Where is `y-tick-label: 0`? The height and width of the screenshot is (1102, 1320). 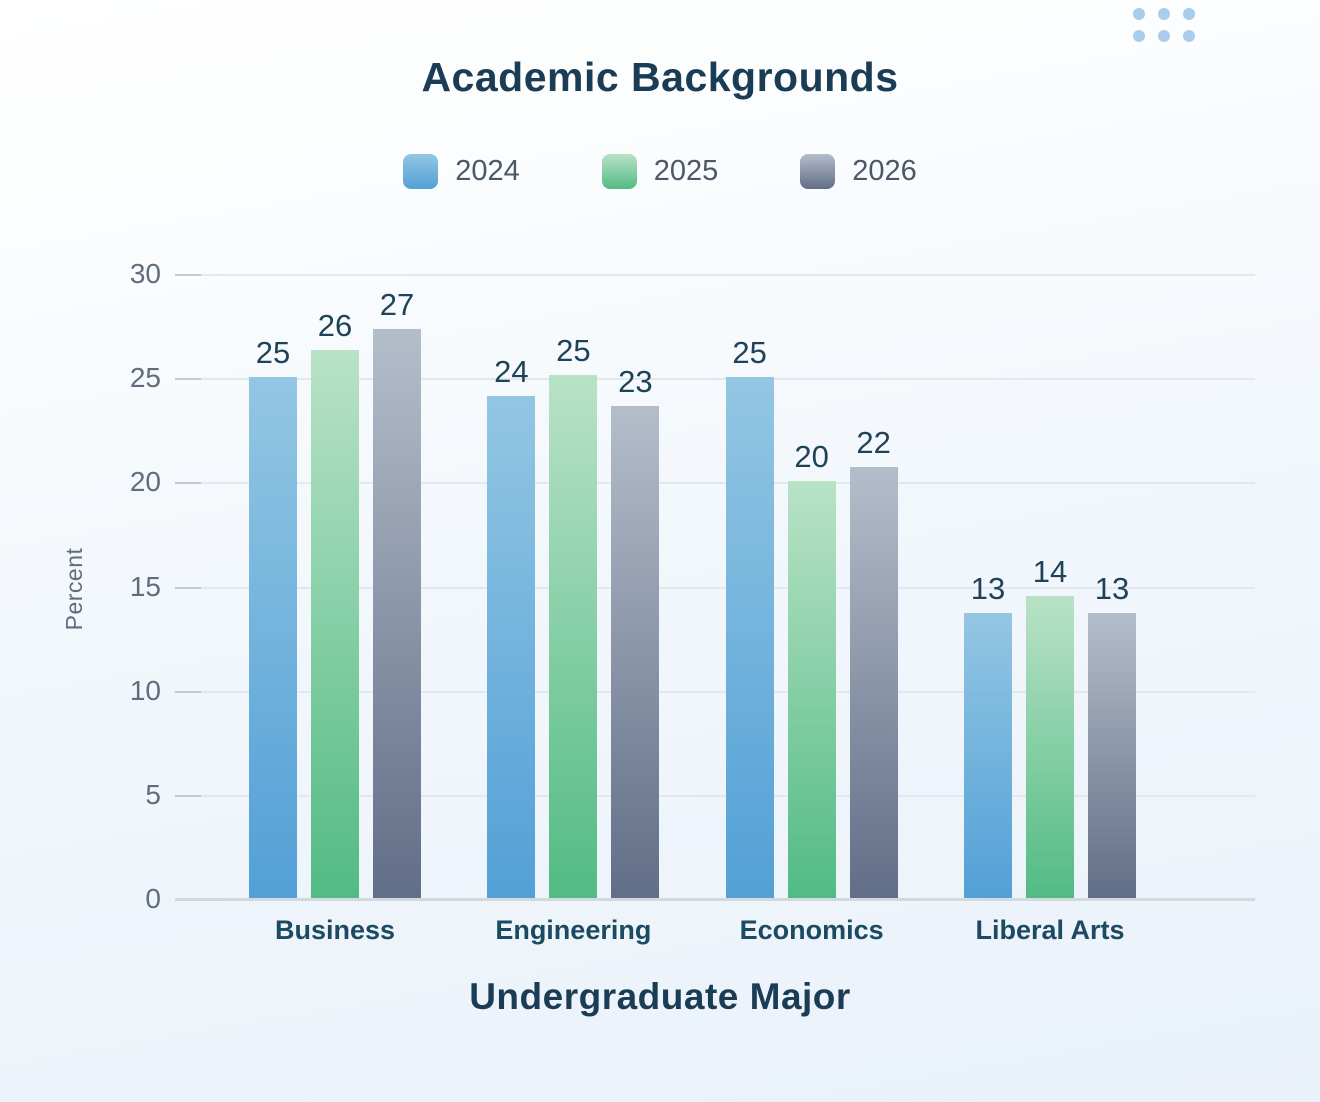 y-tick-label: 0 is located at coordinates (153, 898).